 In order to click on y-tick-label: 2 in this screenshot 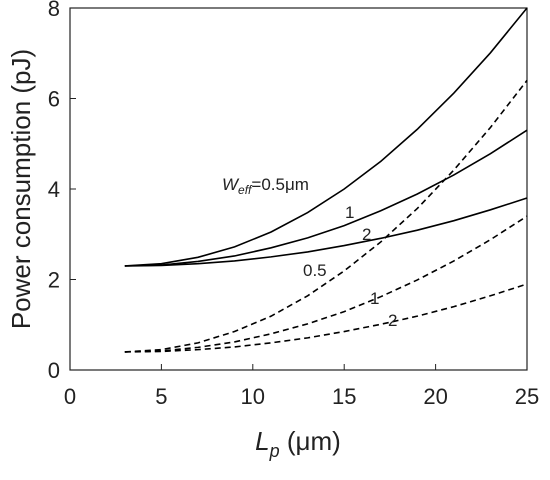, I will do `click(54, 280)`.